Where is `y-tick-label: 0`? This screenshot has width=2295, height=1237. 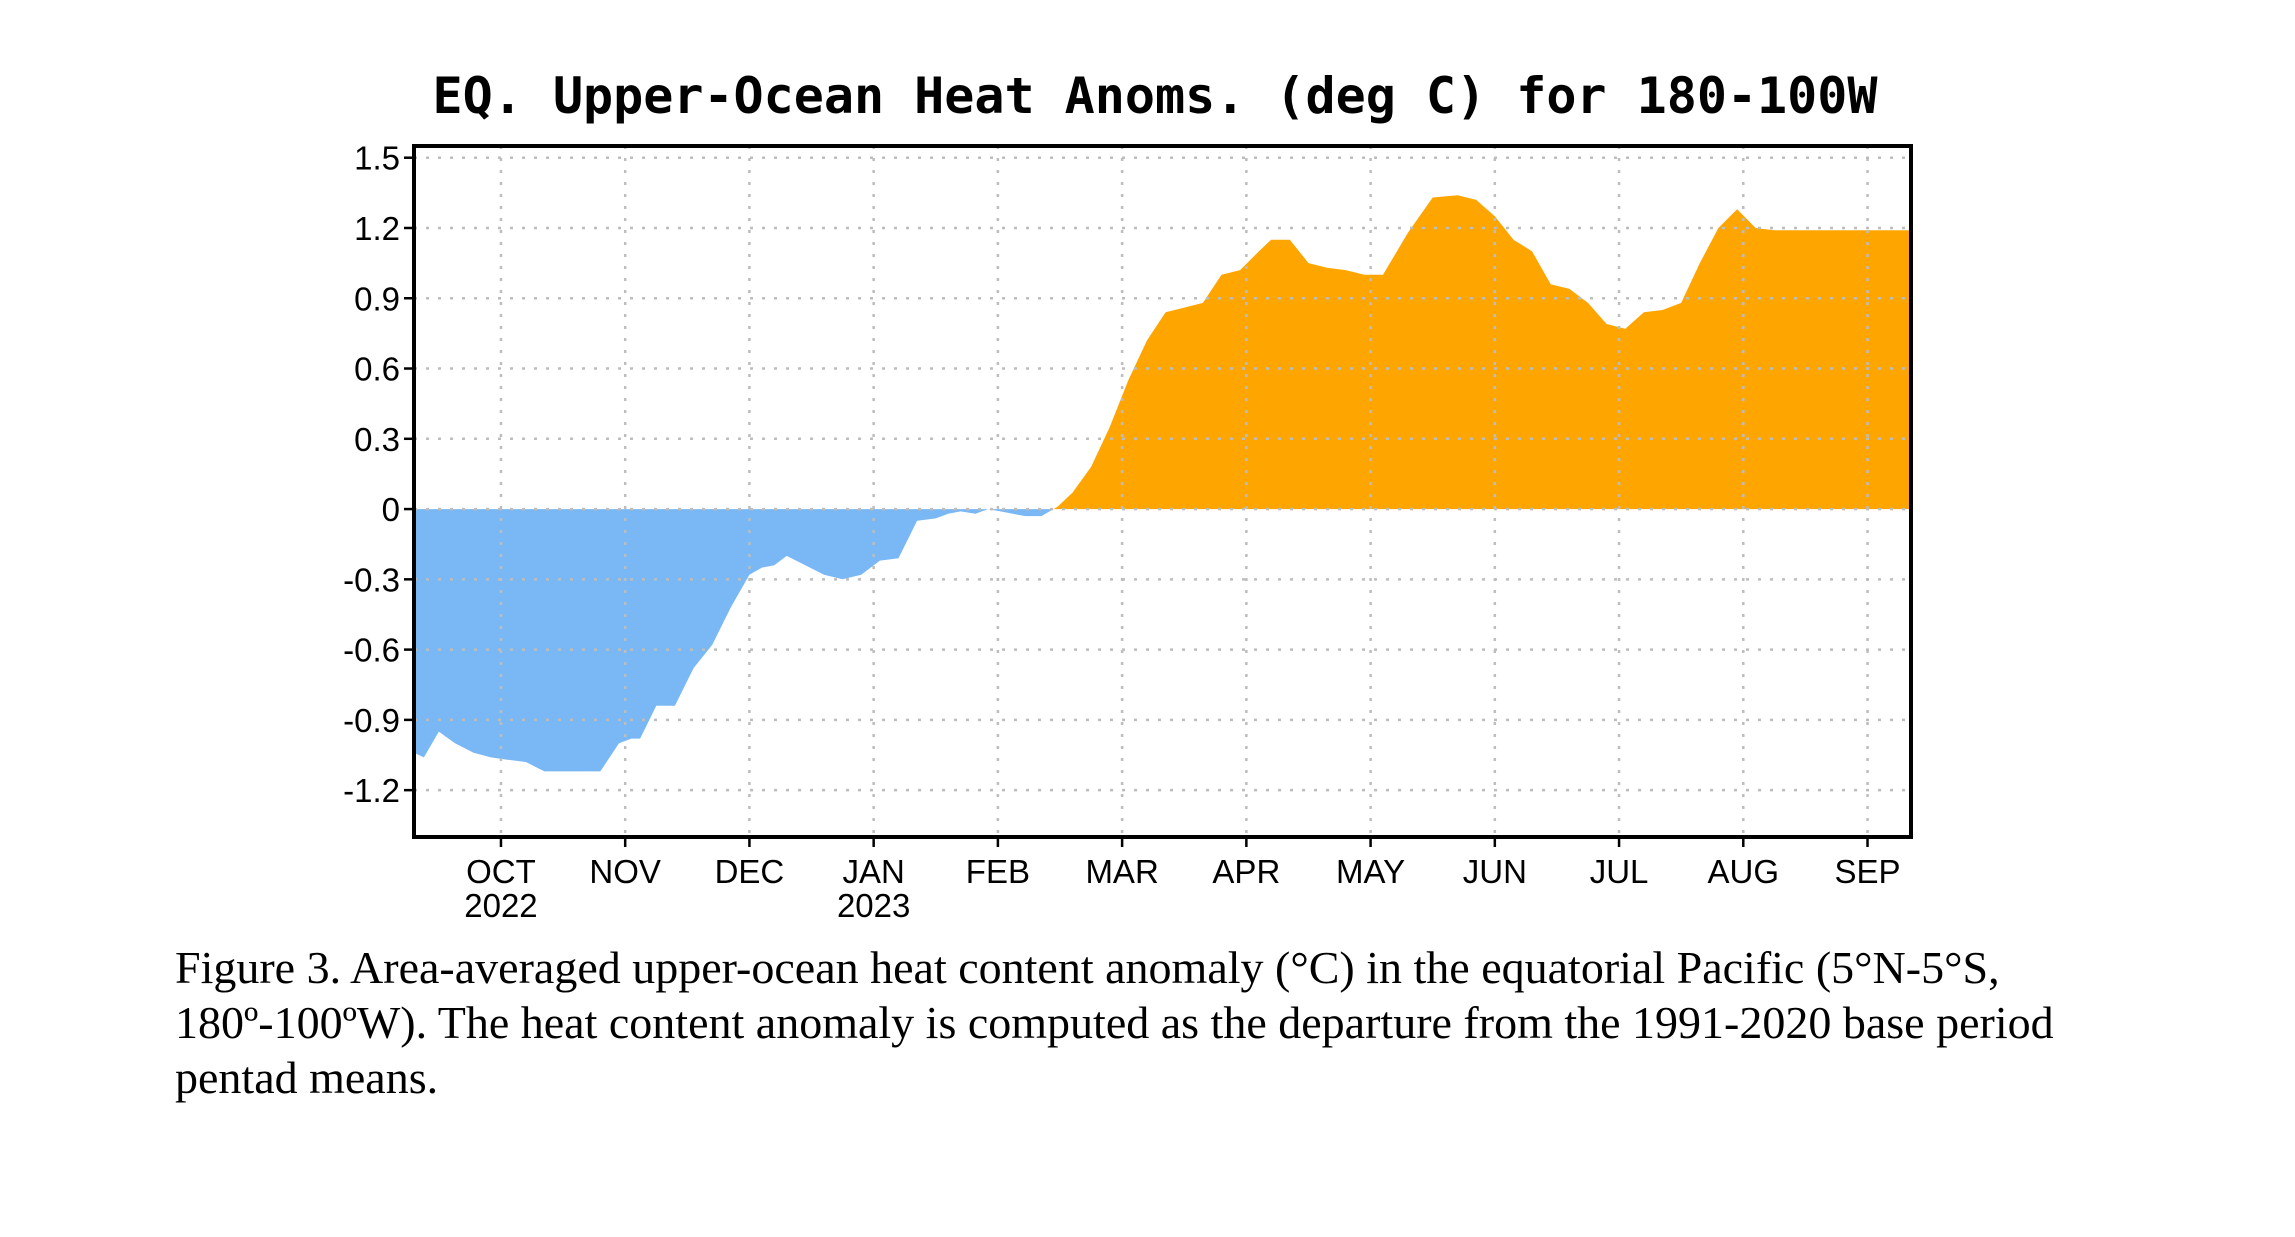
y-tick-label: 0 is located at coordinates (391, 509).